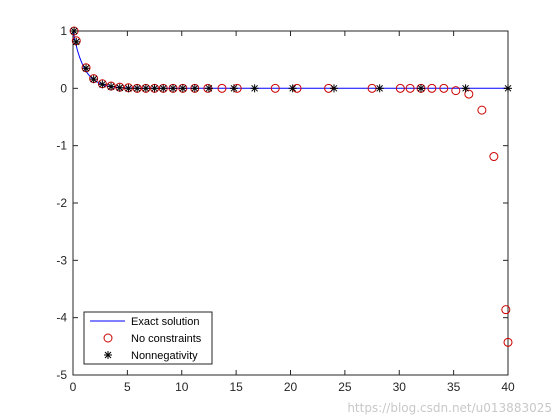 This screenshot has width=560, height=420. What do you see at coordinates (63, 88) in the screenshot?
I see `y-tick-label: 0` at bounding box center [63, 88].